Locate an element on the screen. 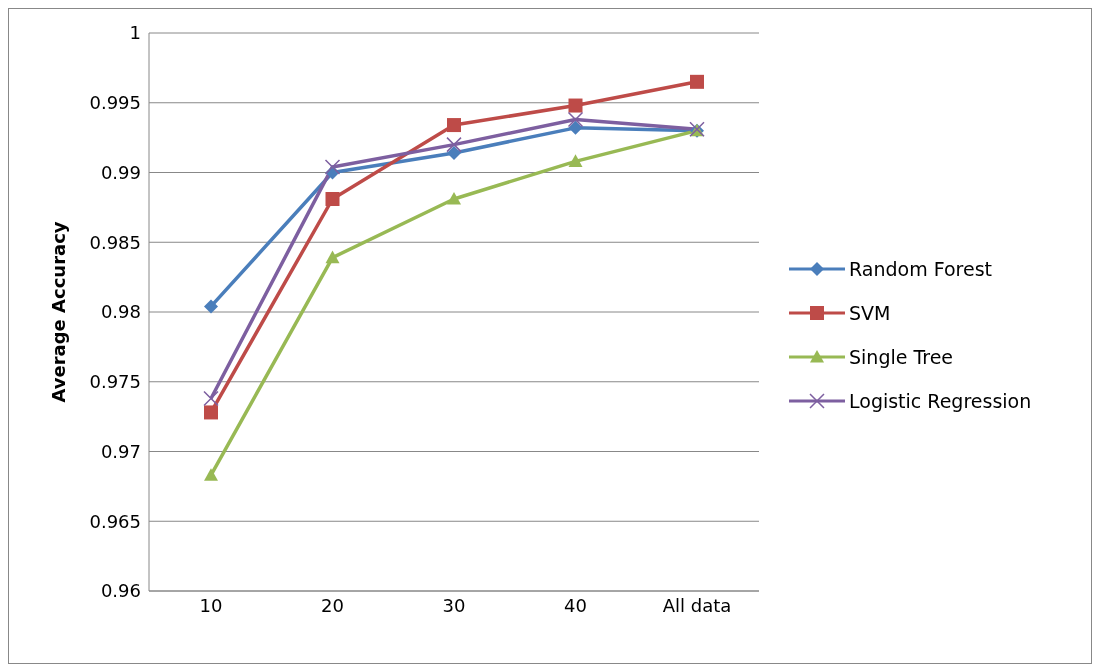 The height and width of the screenshot is (672, 1101). y-tick-label: 0.975 is located at coordinates (115, 382).